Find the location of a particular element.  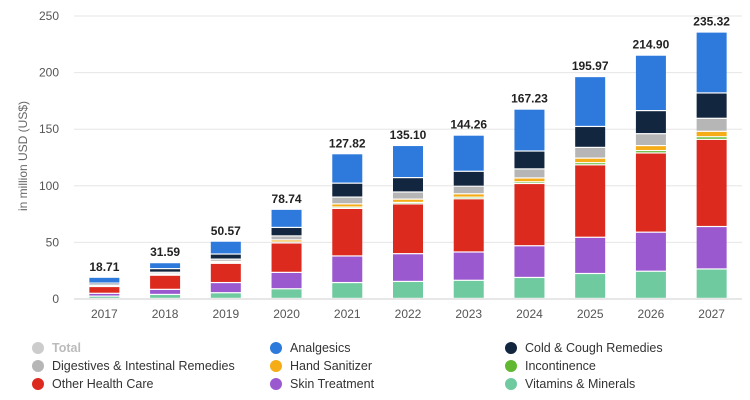

legend-item-total: Total is located at coordinates (56, 348).